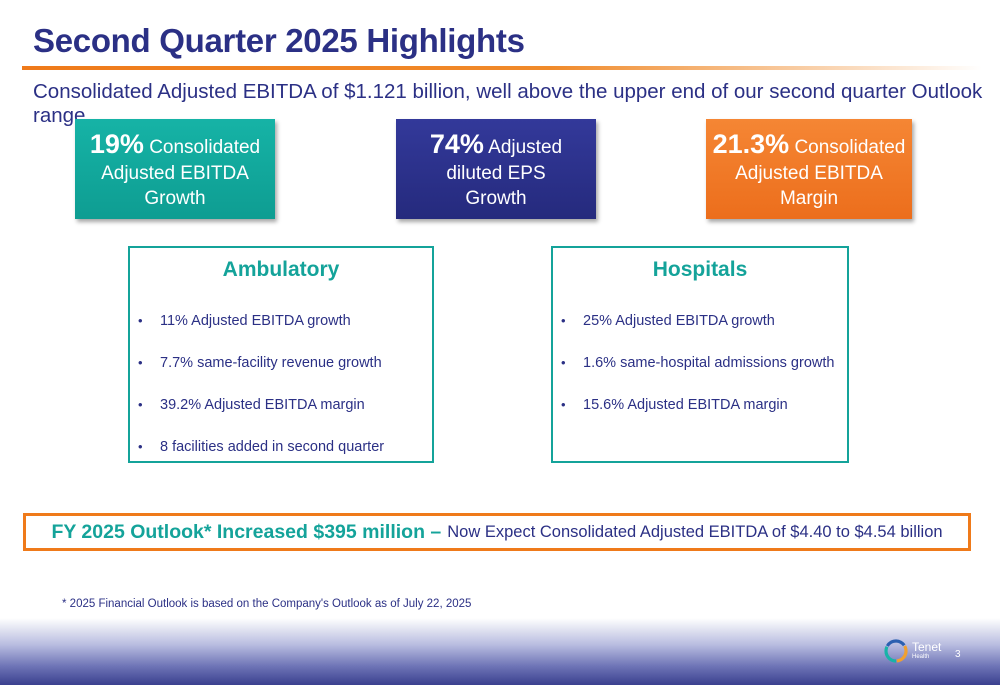  I want to click on kpi-label-line: Adjusted, so click(525, 147).